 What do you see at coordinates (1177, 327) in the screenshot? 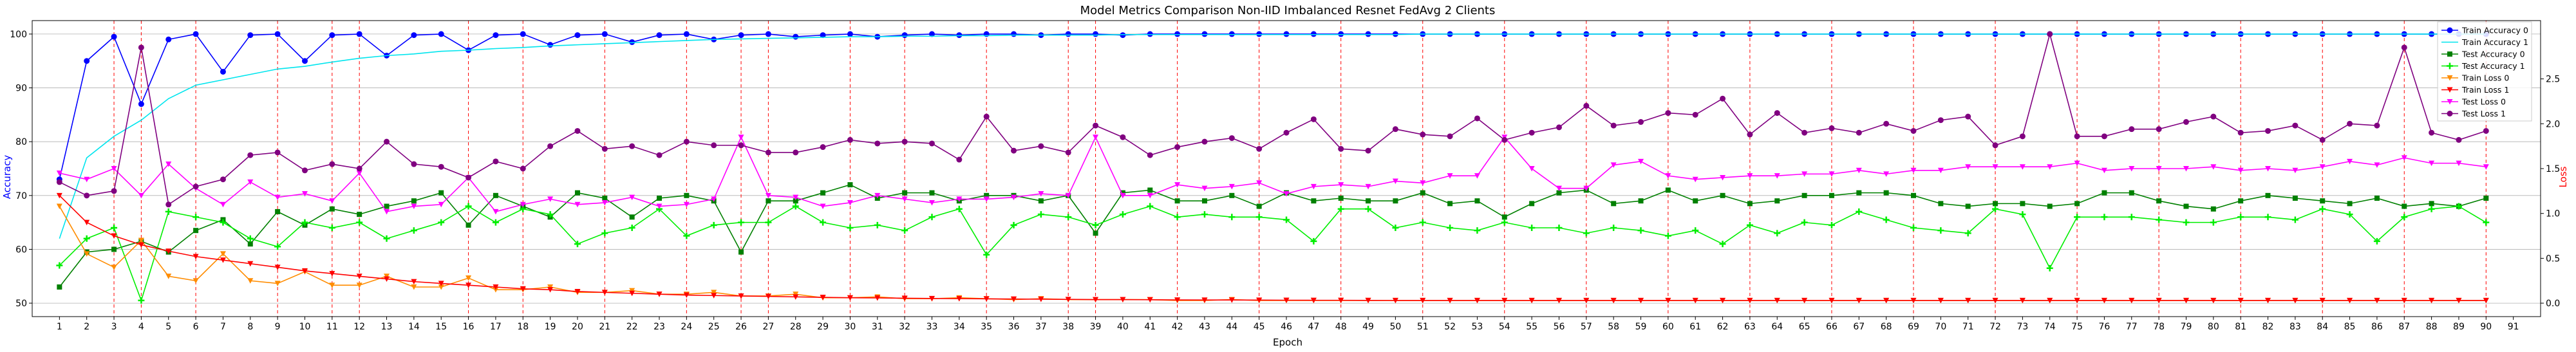
I see `x-tick-label: 42` at bounding box center [1177, 327].